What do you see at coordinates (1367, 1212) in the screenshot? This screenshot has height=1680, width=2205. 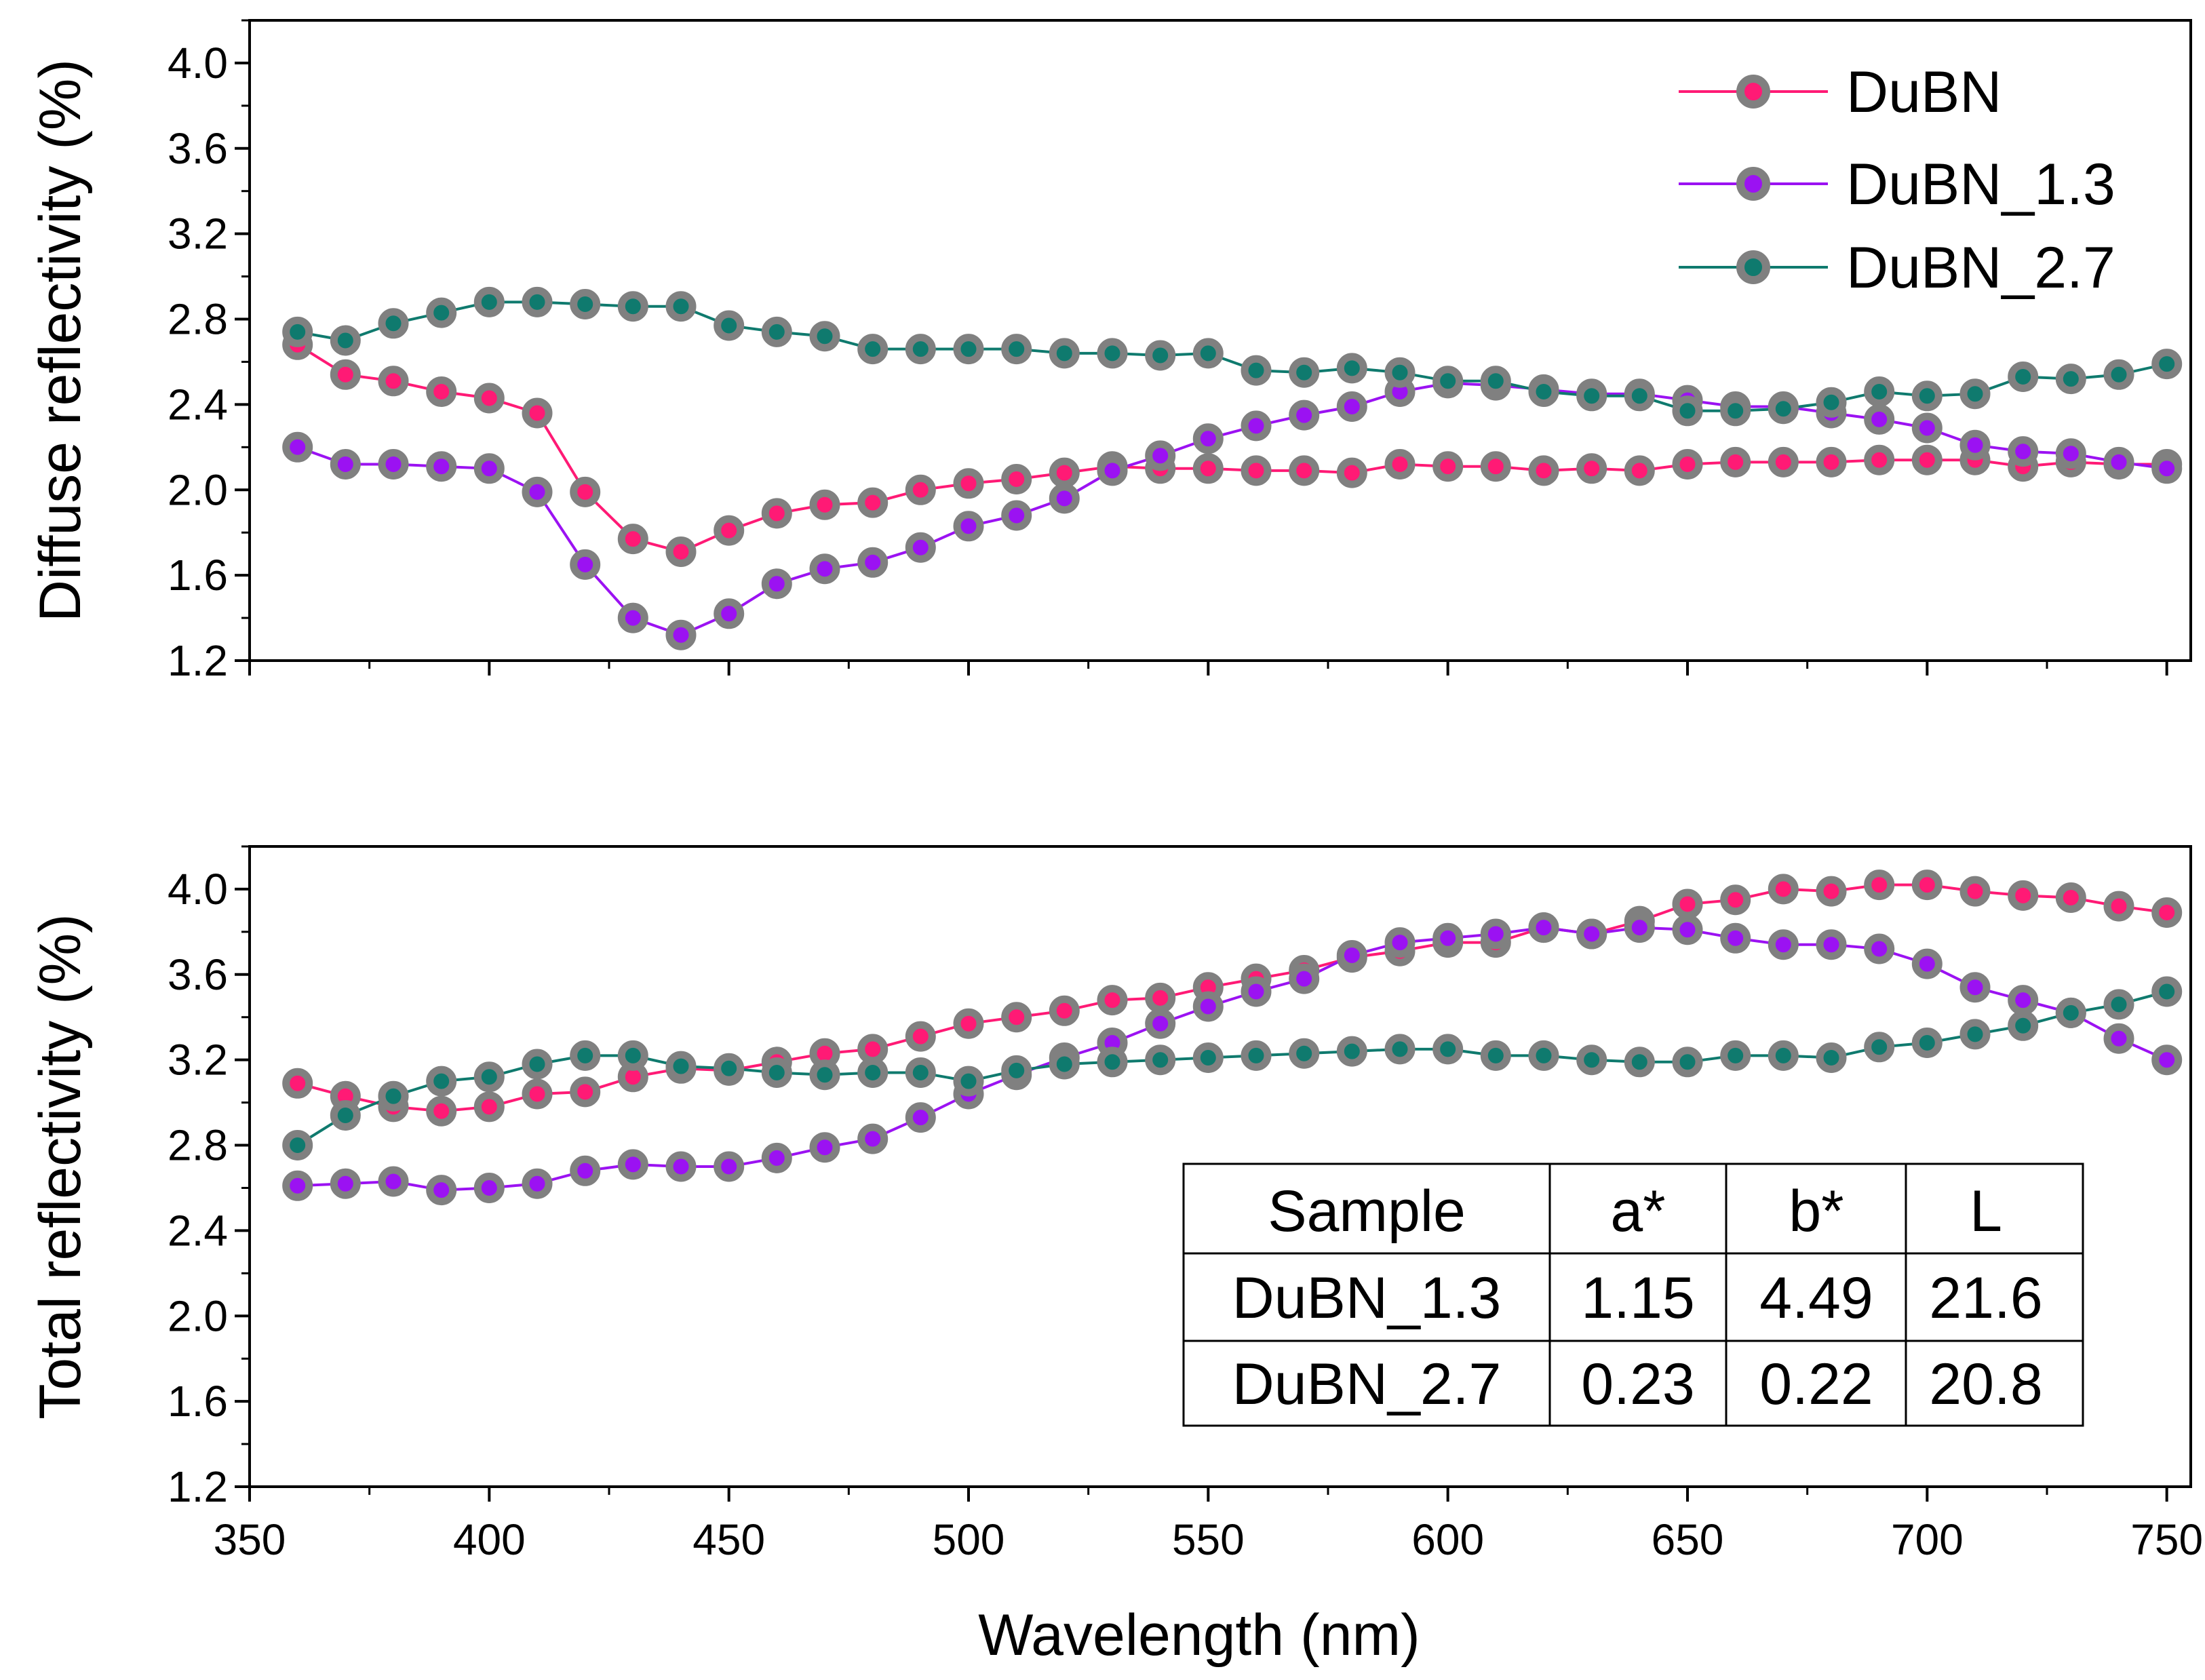 I see `table-header-cell: Sample` at bounding box center [1367, 1212].